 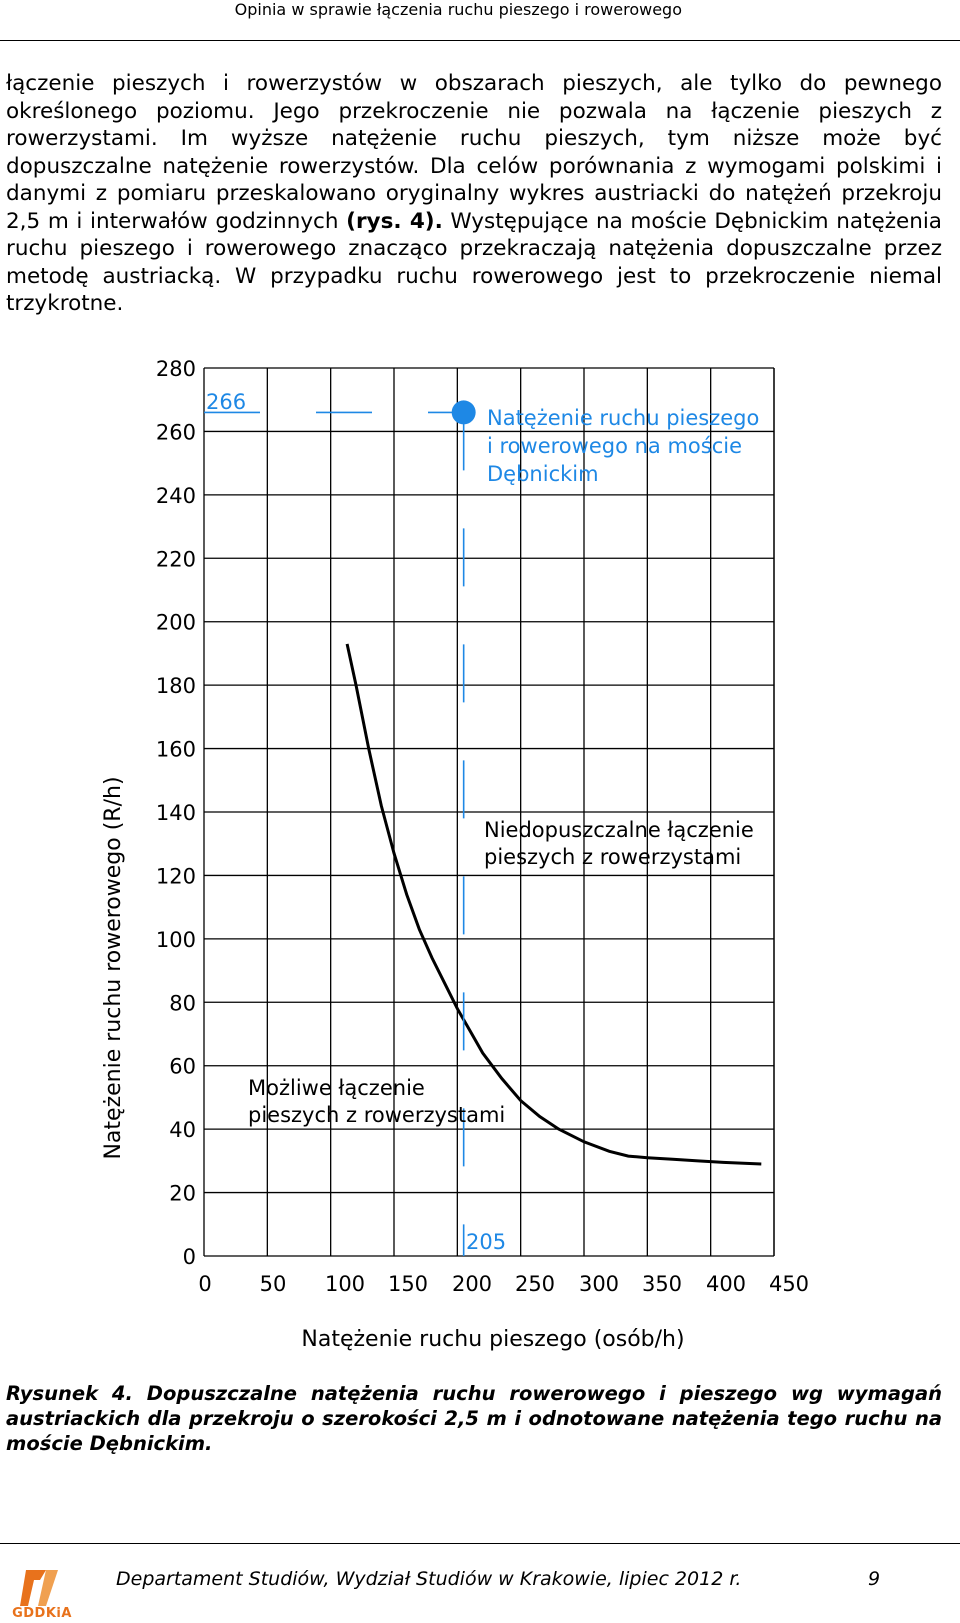 I want to click on x-tick-label: 450, so click(x=789, y=1284).